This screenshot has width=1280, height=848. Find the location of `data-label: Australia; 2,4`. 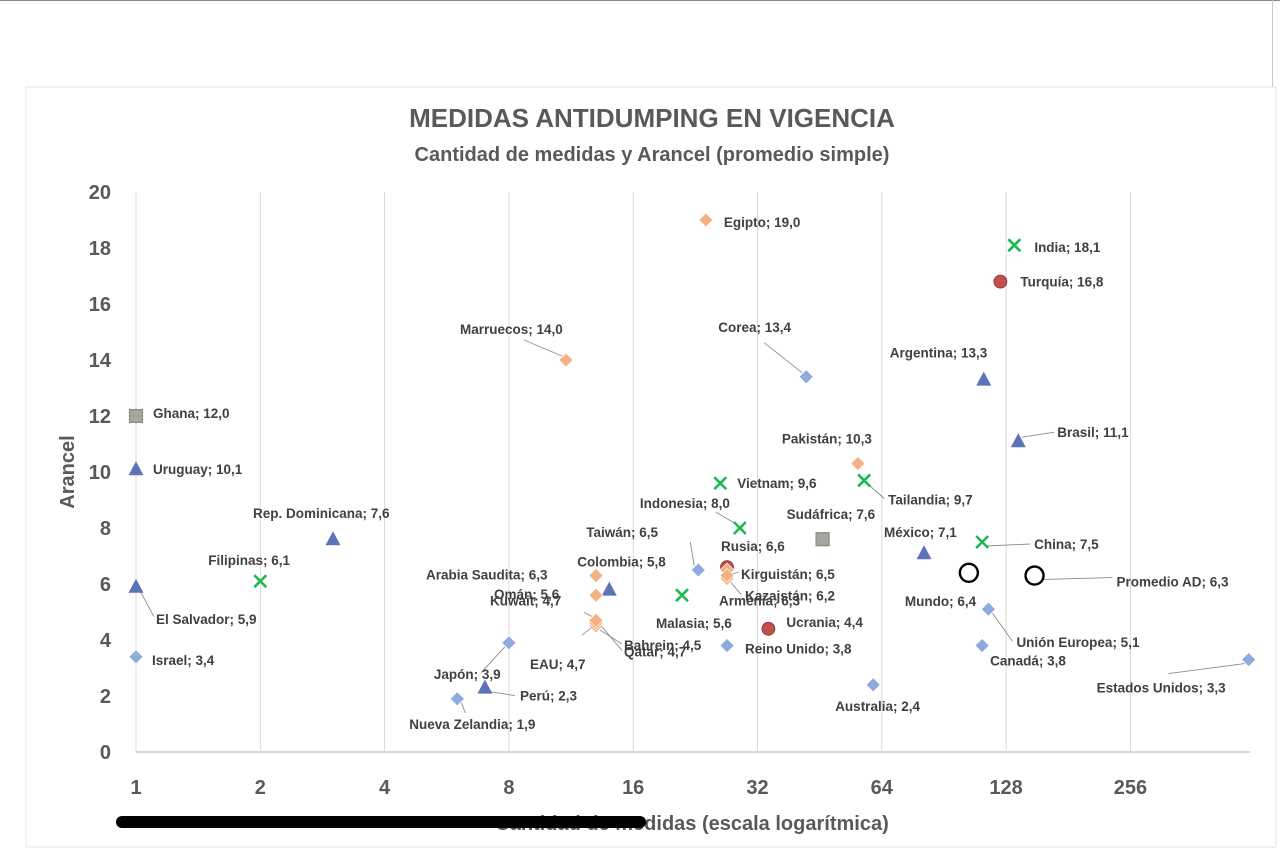

data-label: Australia; 2,4 is located at coordinates (877, 706).